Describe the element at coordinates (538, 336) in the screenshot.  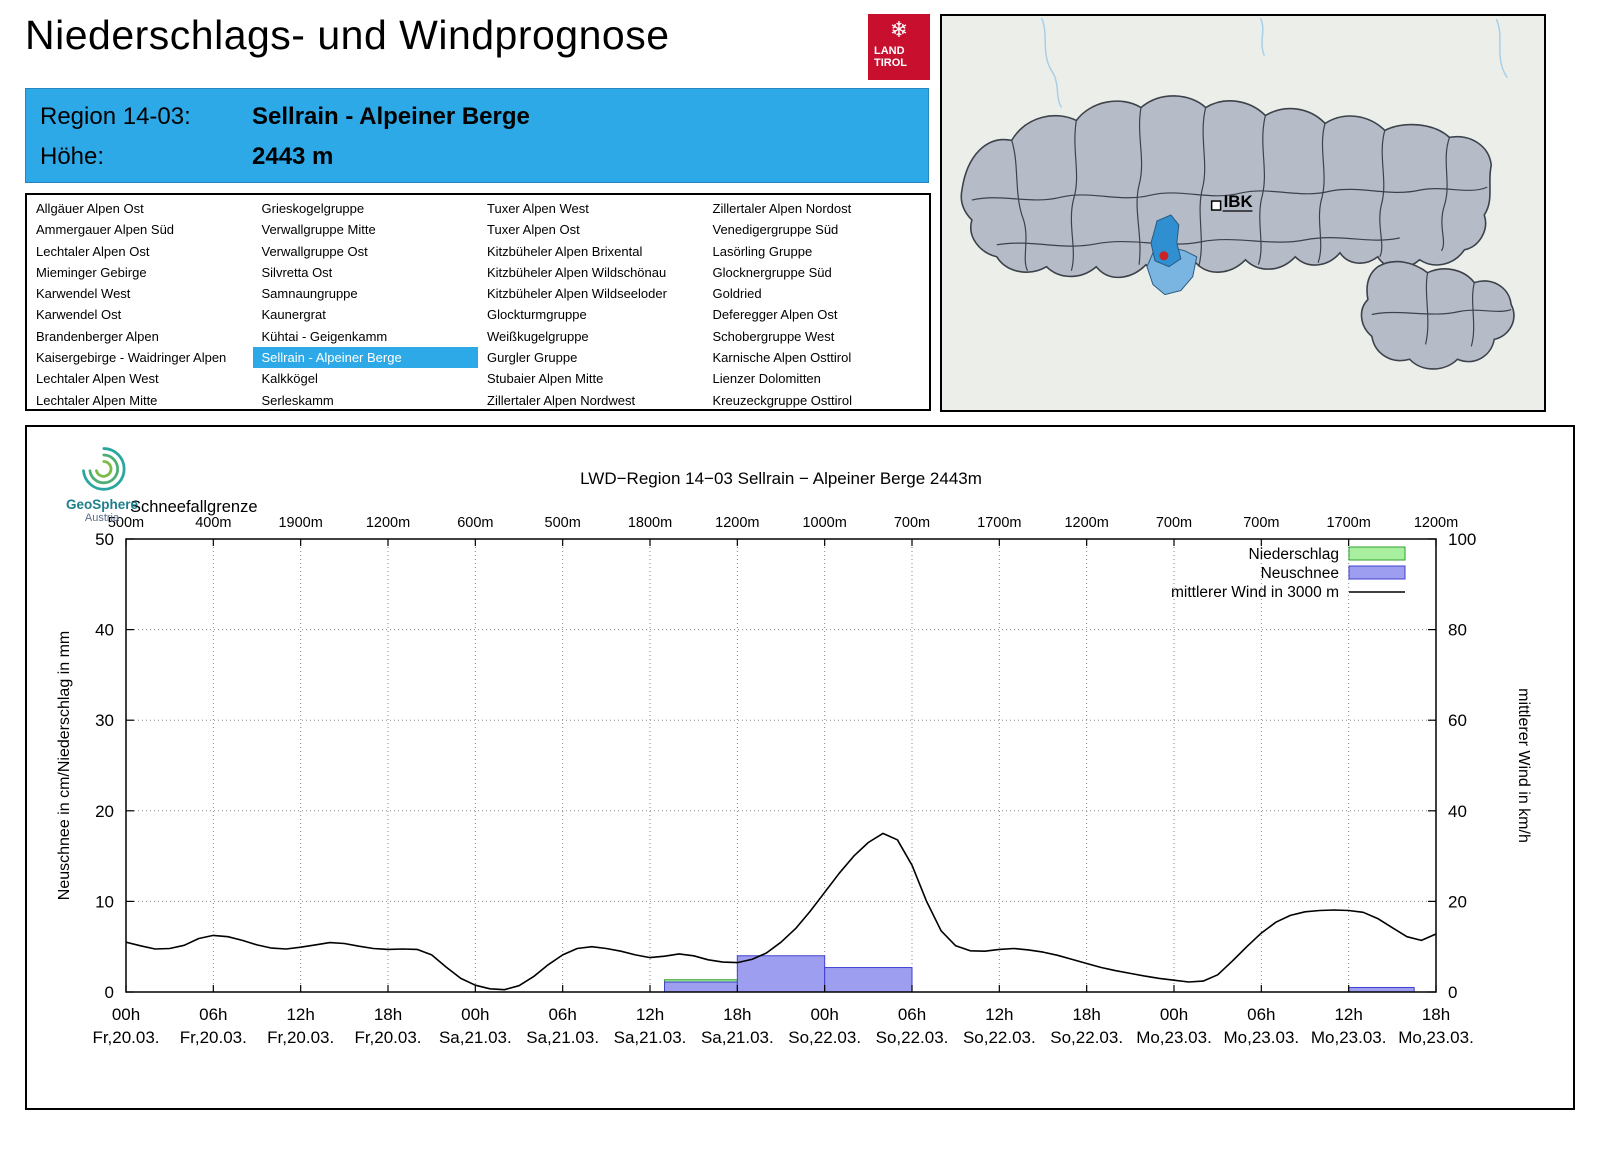
I see `region-list-item: Weißkugelgruppe` at that location.